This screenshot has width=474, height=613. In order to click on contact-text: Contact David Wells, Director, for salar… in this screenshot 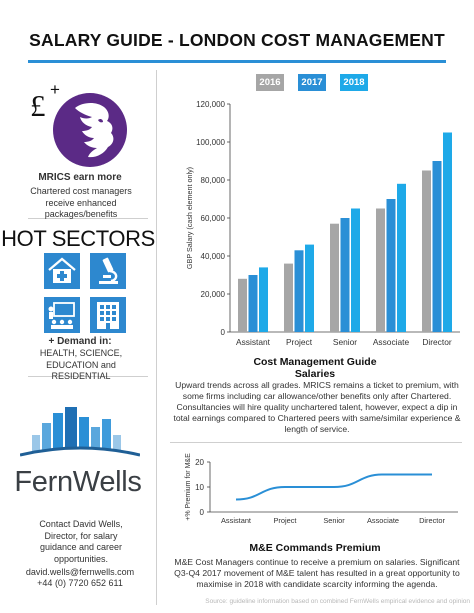, I will do `click(81, 541)`.